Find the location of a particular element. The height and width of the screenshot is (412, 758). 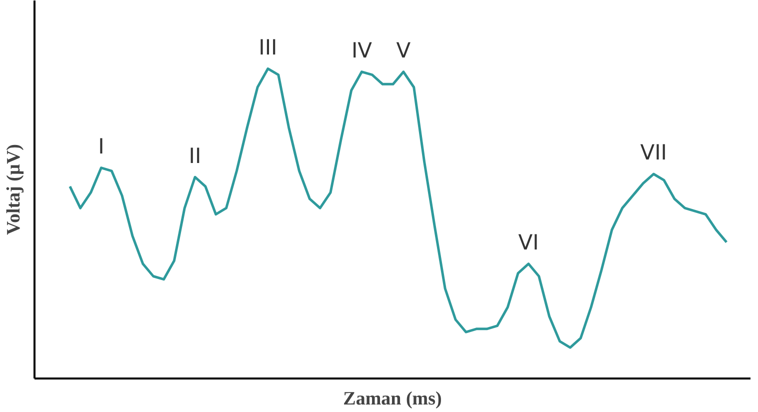

annotation: III is located at coordinates (268, 47).